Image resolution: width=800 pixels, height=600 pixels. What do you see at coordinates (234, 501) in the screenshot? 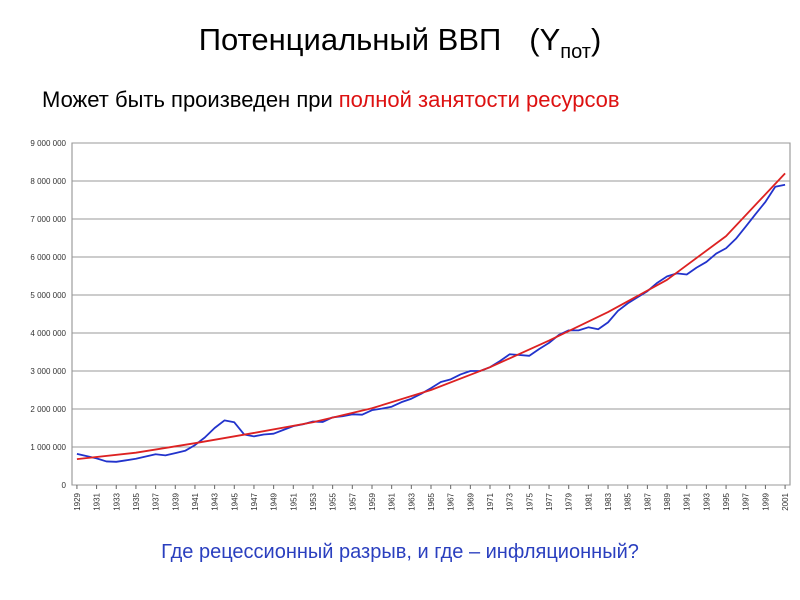
I see `x-tick-label: 1945` at bounding box center [234, 501].